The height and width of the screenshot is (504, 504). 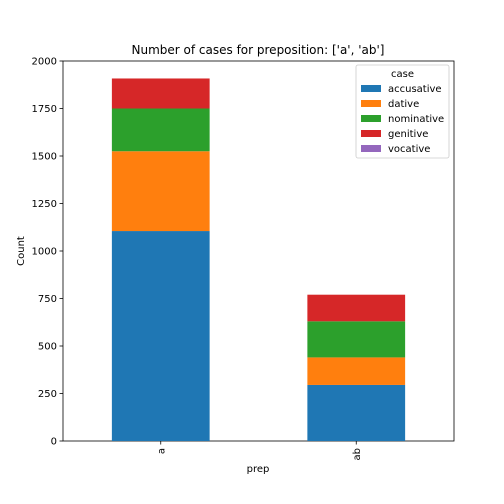 What do you see at coordinates (371, 103) in the screenshot?
I see `legend-swatch-dative` at bounding box center [371, 103].